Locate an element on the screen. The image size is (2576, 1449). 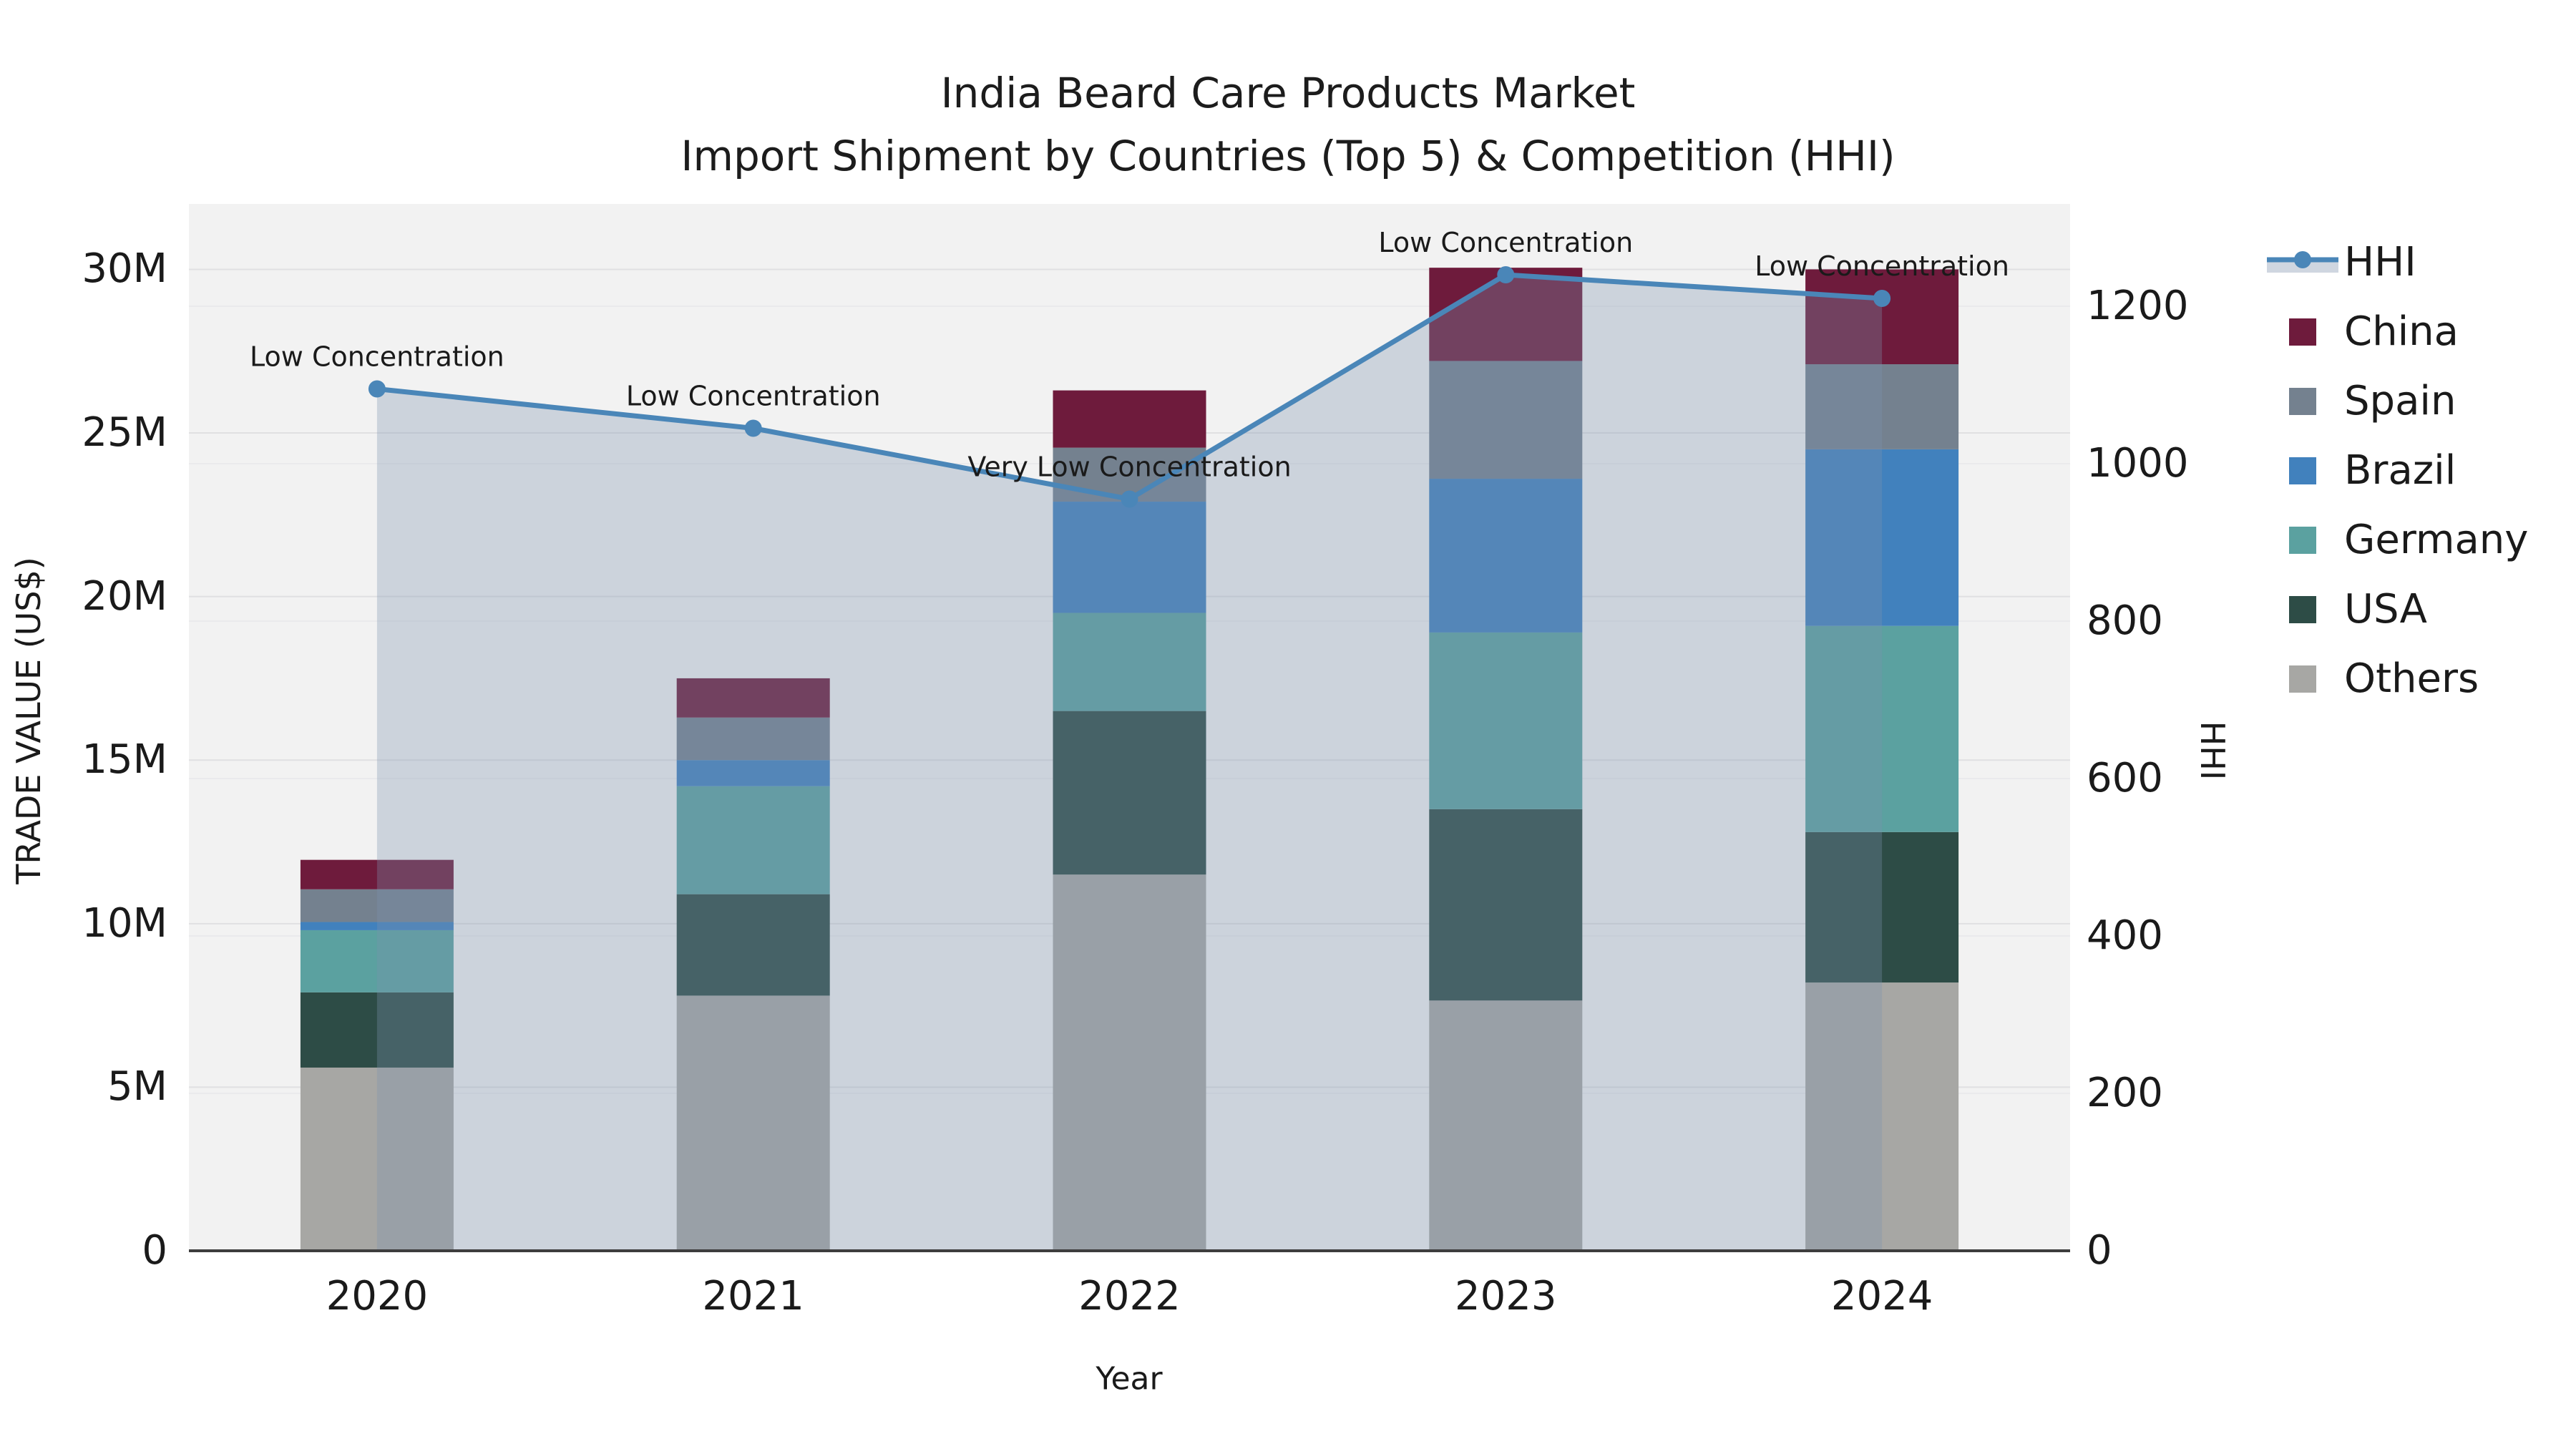
bar-segment-2020-USA is located at coordinates (377, 1030).